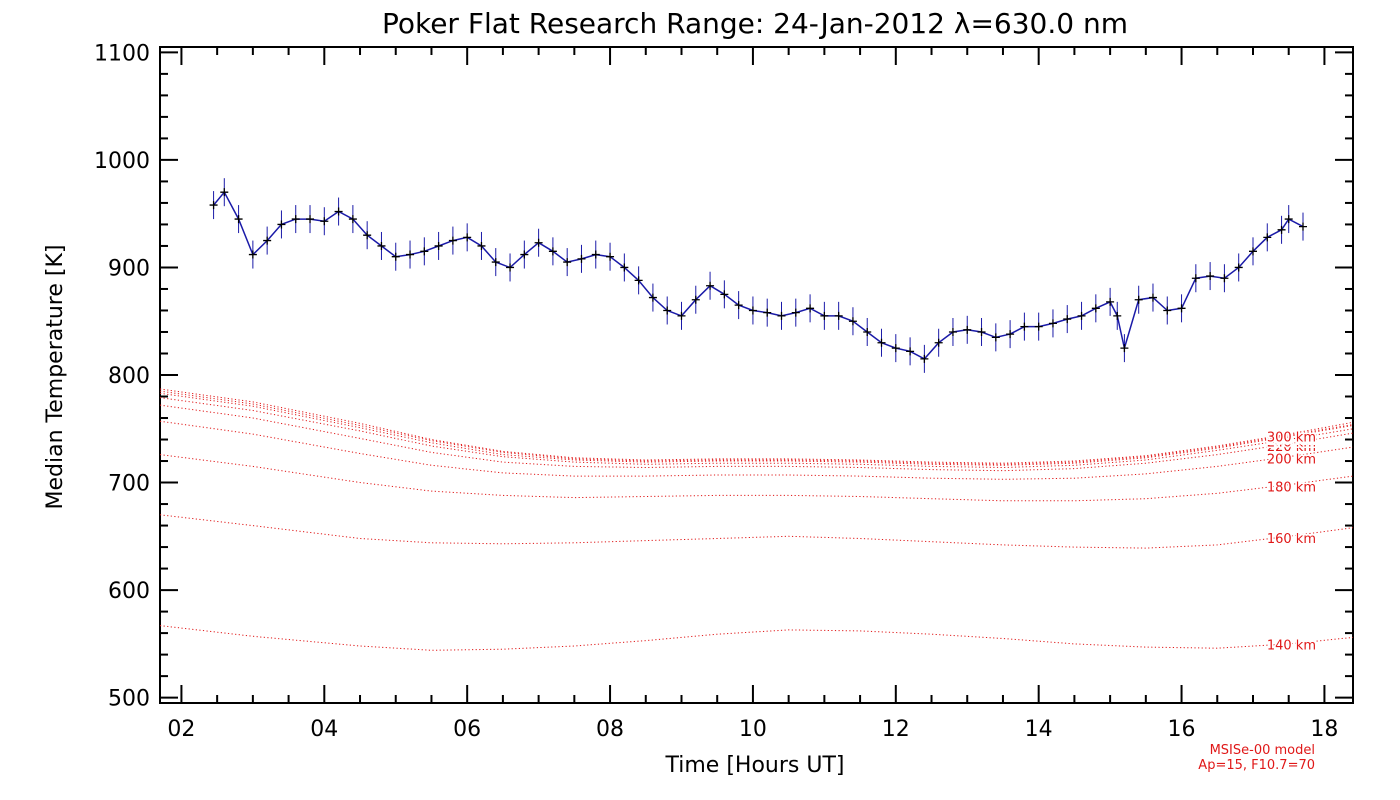 This screenshot has width=1400, height=800. What do you see at coordinates (1291, 460) in the screenshot?
I see `model-curve-label: 200 km` at bounding box center [1291, 460].